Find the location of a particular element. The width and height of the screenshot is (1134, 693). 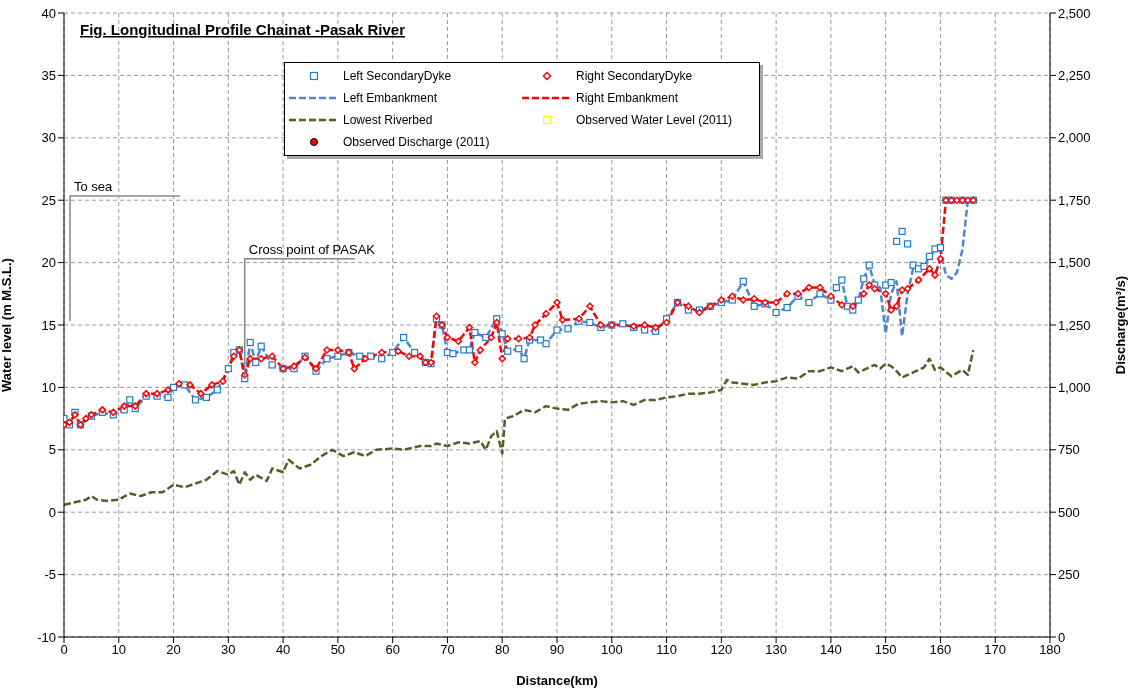

x-tick-label: 80 is located at coordinates (502, 650).